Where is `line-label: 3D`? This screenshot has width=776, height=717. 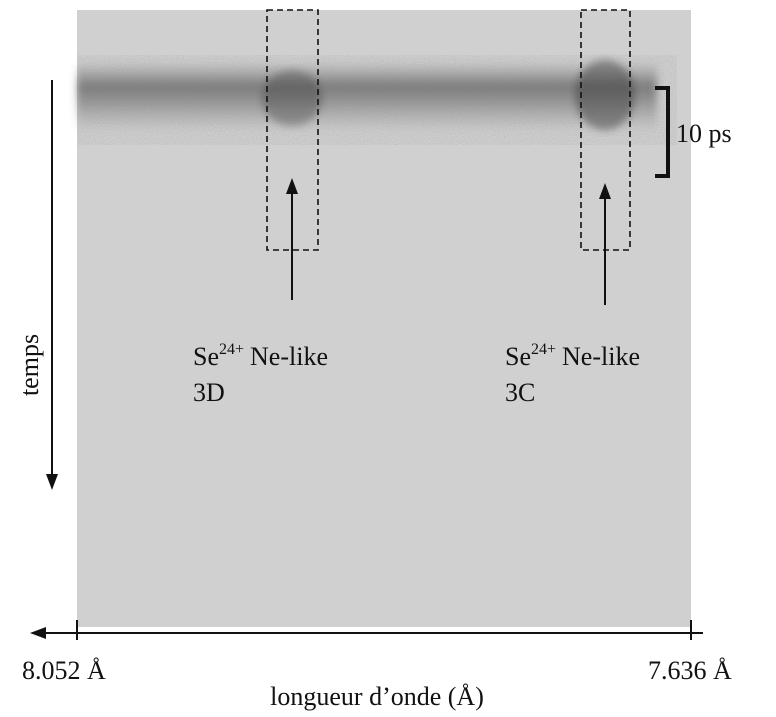 line-label: 3D is located at coordinates (209, 392).